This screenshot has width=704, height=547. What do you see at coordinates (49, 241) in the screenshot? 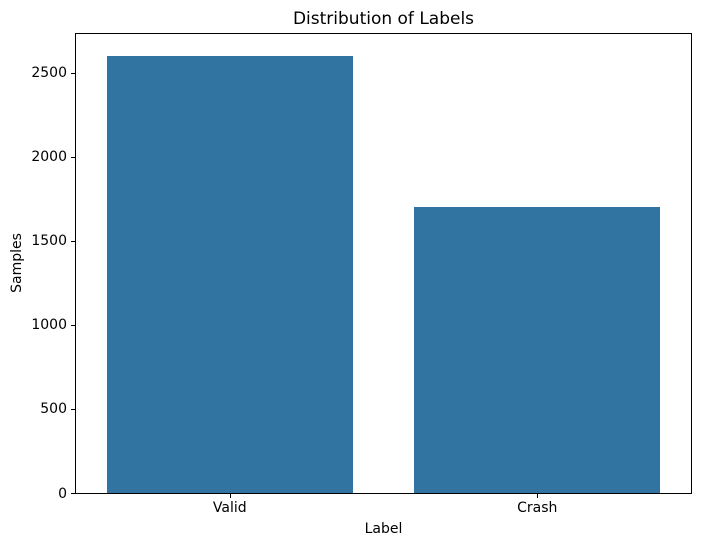
I see `y-tick-label: 1500` at bounding box center [49, 241].